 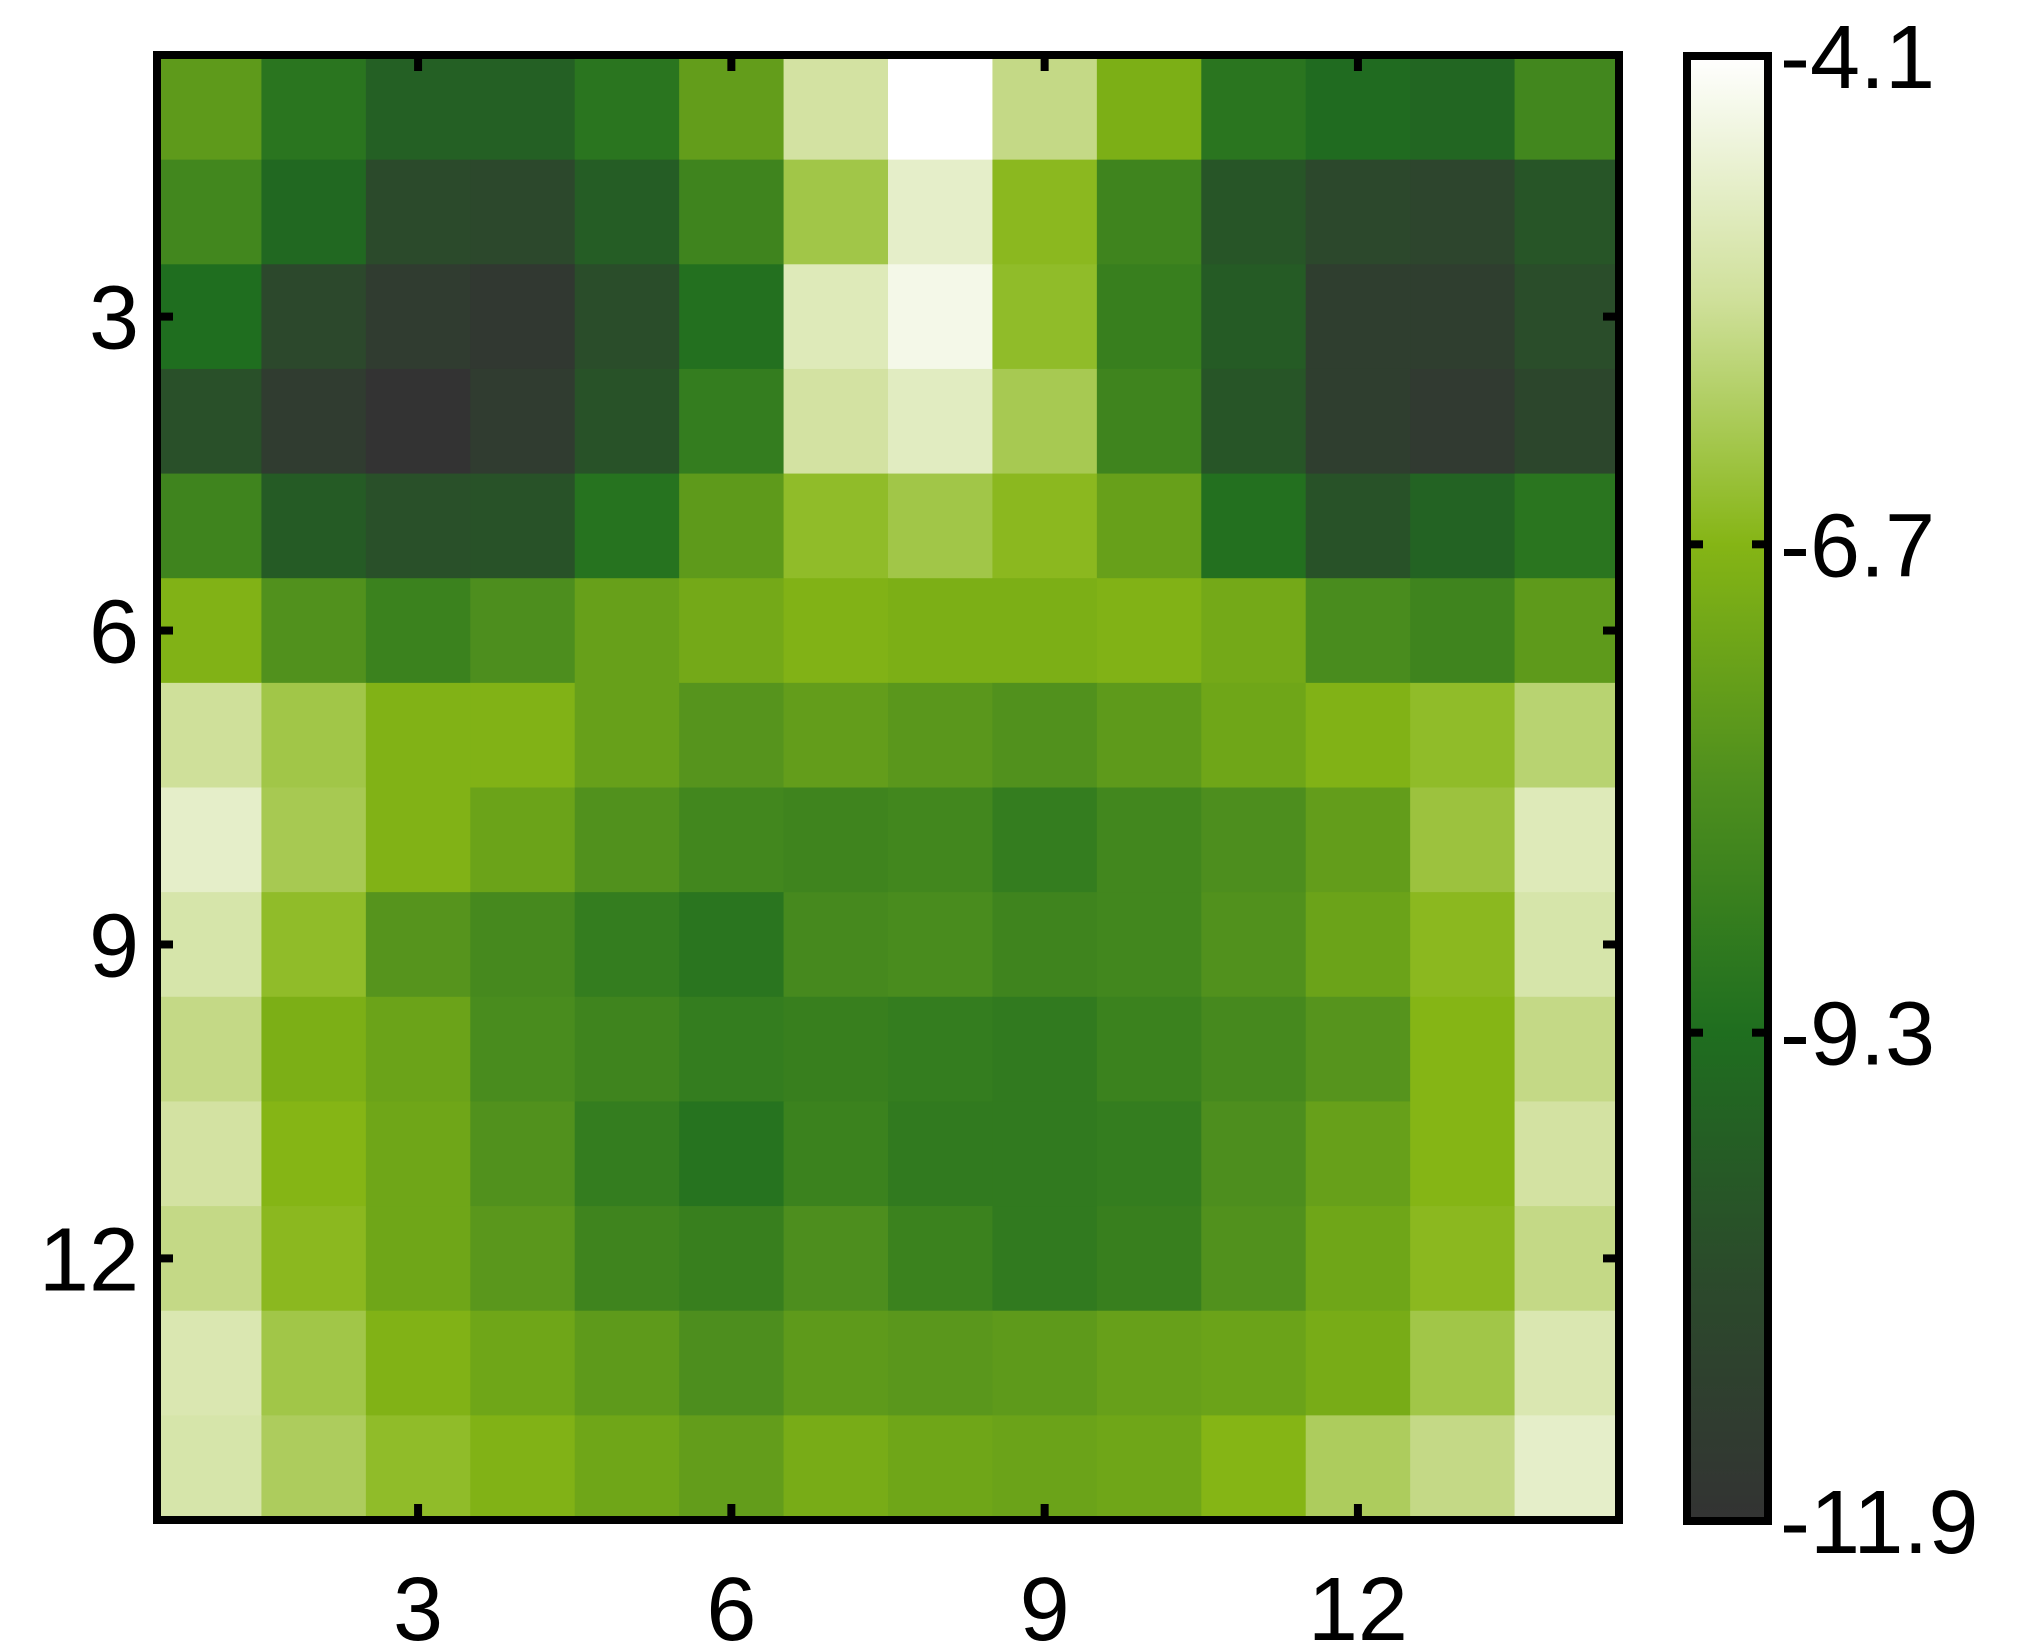 I want to click on y-tick-label: 6, so click(x=114, y=633).